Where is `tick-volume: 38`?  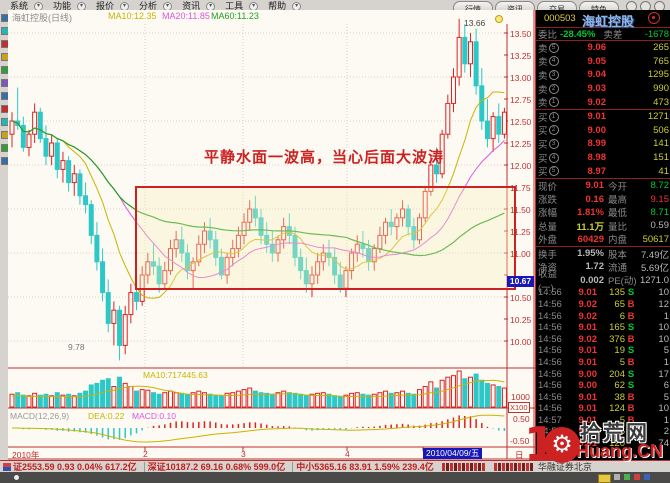 tick-volume: 38 is located at coordinates (619, 397).